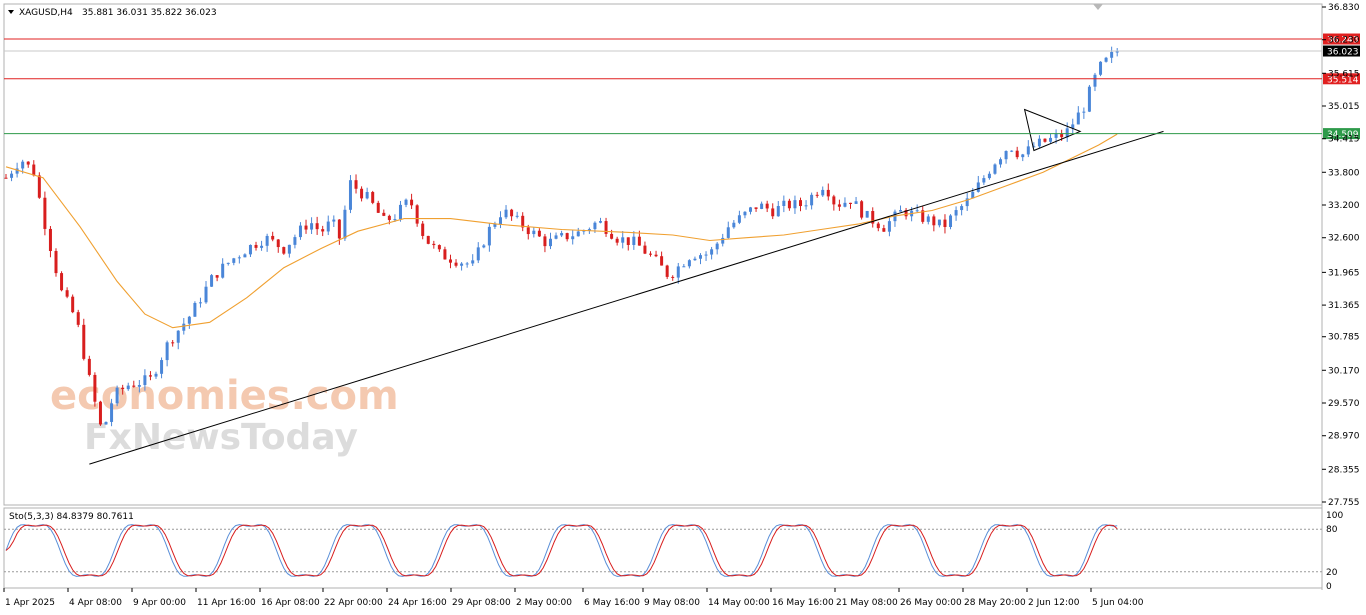 This screenshot has width=1366, height=615. I want to click on time-tick-label: 29 Apr 08:00, so click(481, 603).